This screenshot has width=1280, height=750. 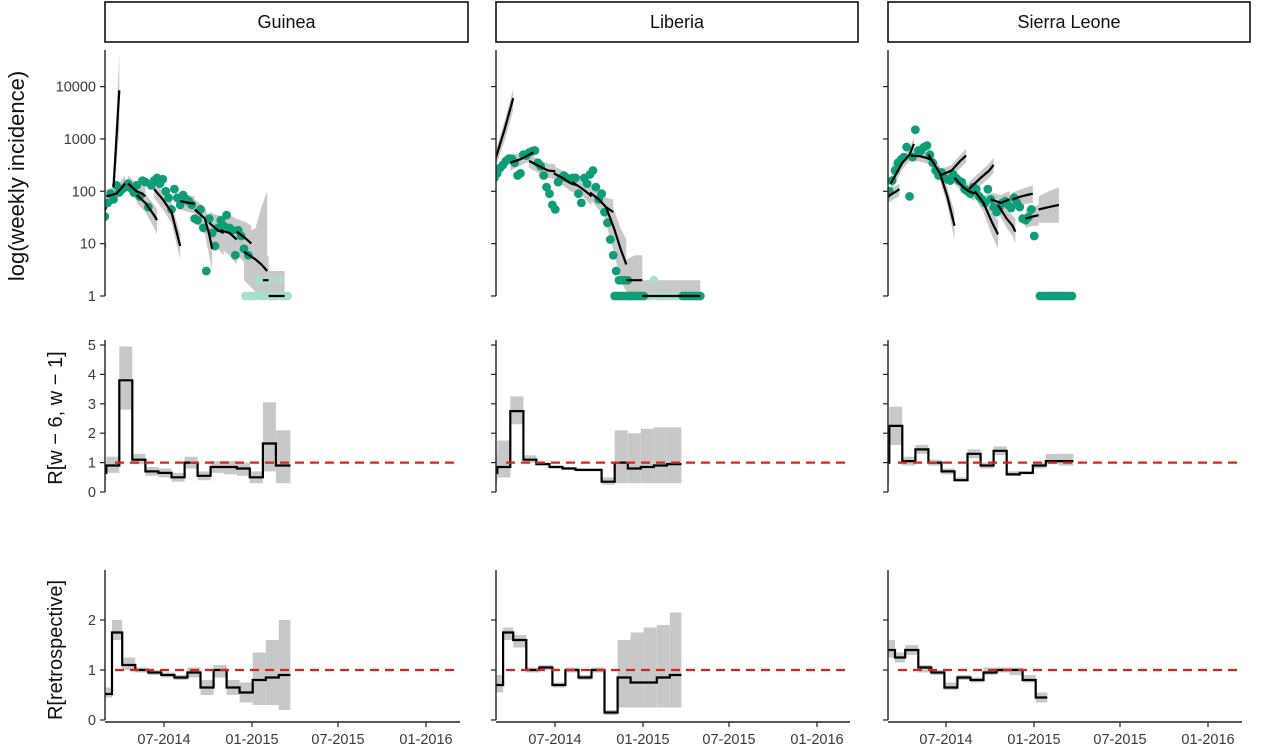 I want to click on x-tick-label-liberia-1: 01-2015, so click(x=642, y=740).